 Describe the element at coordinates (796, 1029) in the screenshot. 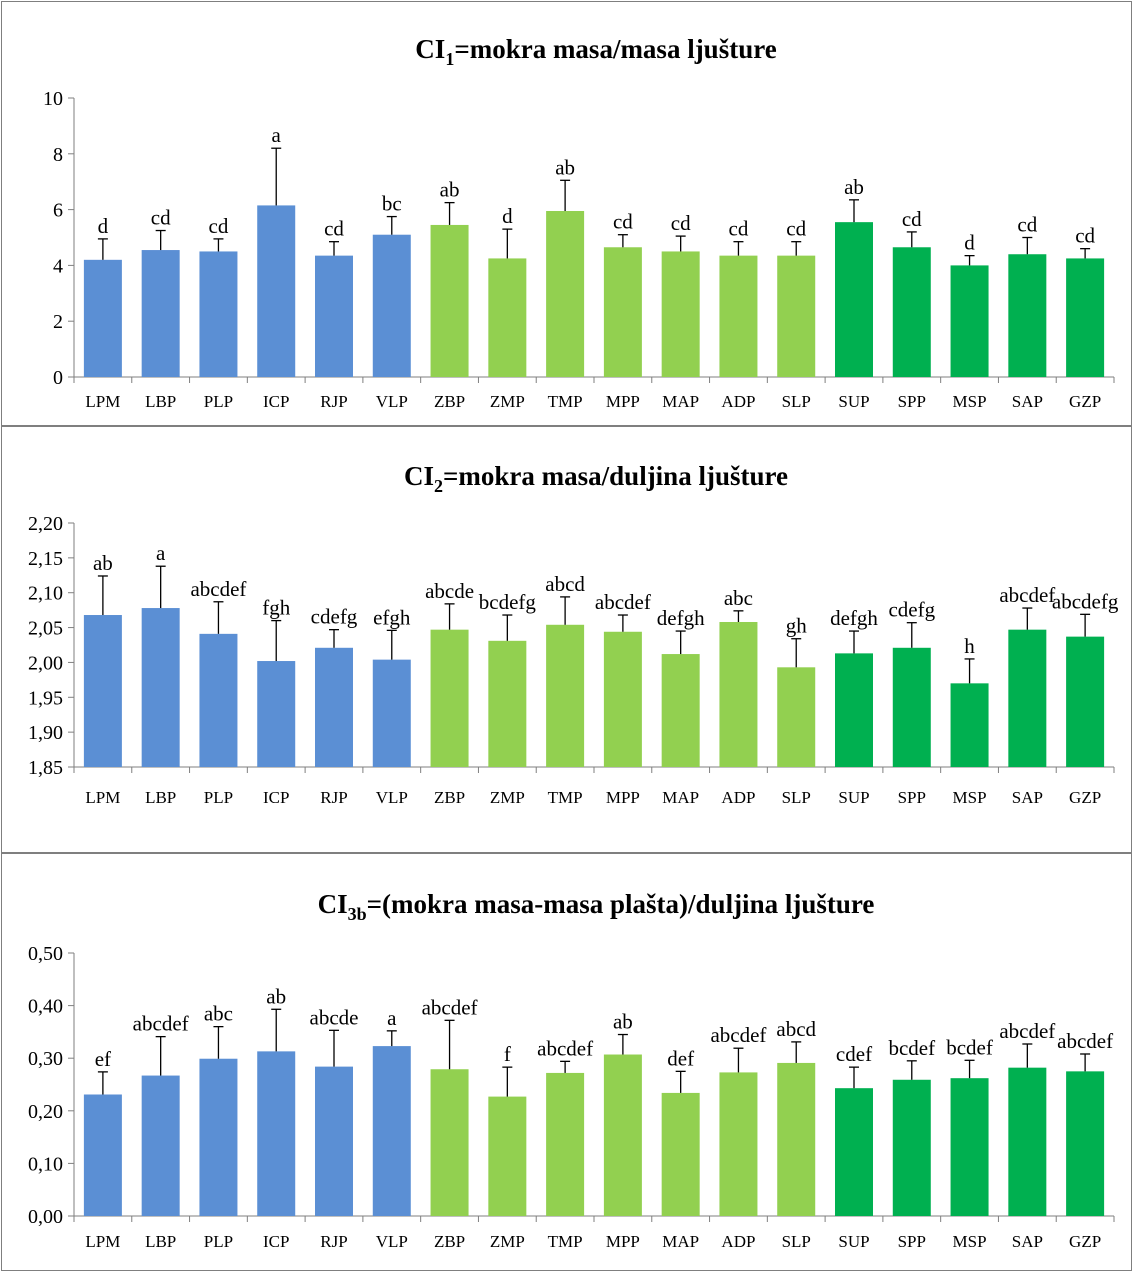

I see `significance-label: abcd` at that location.